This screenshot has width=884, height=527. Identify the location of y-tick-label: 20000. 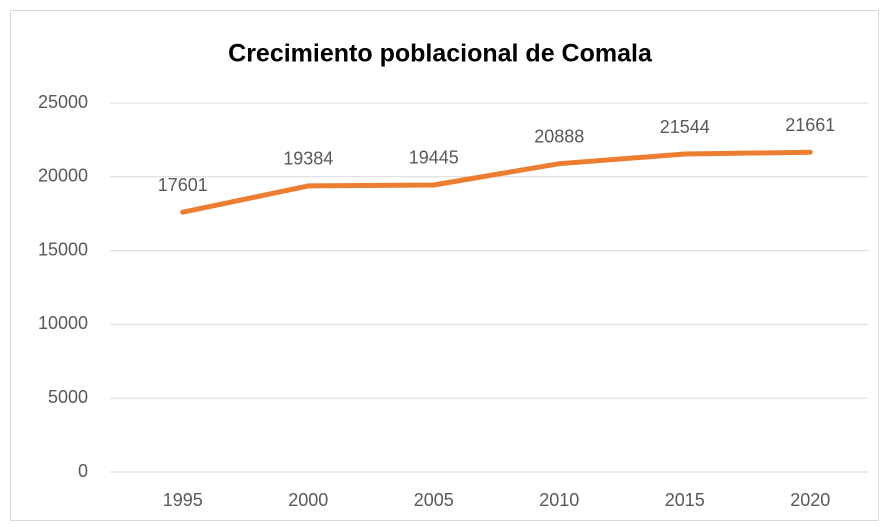
(63, 176).